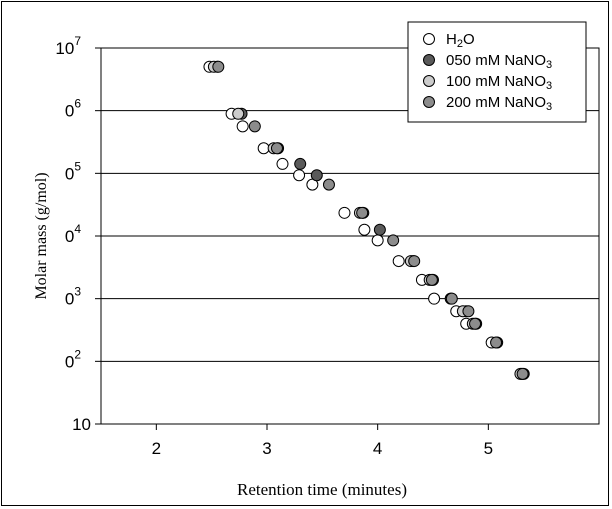 This screenshot has height=509, width=612. I want to click on y-tick-label: 02, so click(73, 359).